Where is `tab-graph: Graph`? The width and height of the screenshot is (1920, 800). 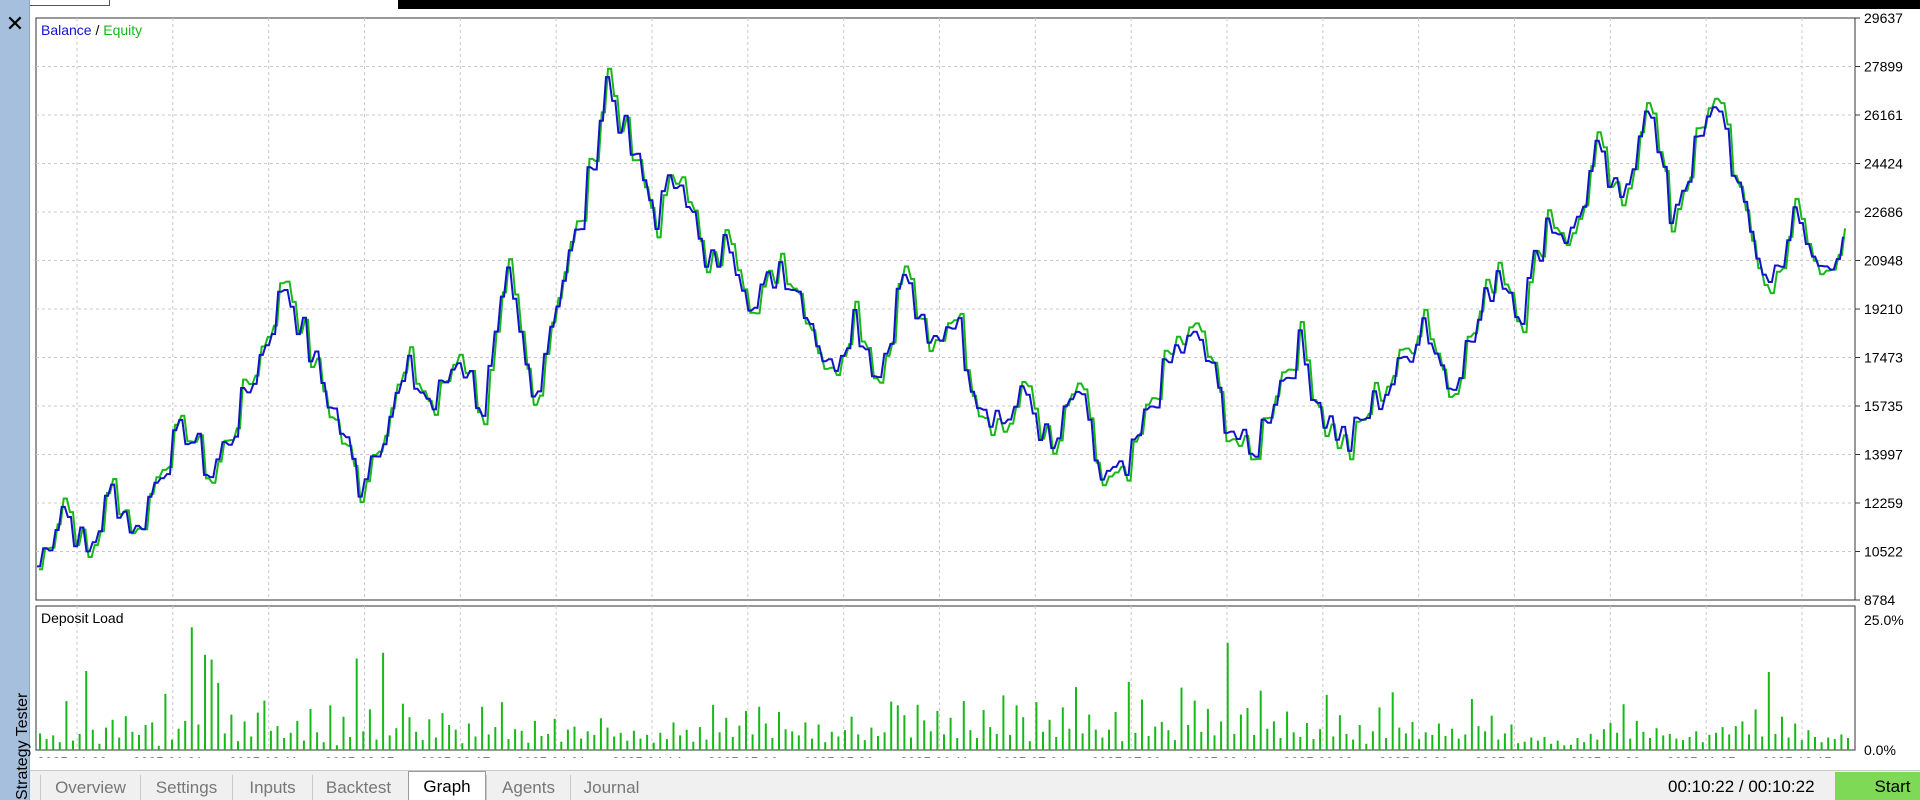
tab-graph: Graph is located at coordinates (447, 785).